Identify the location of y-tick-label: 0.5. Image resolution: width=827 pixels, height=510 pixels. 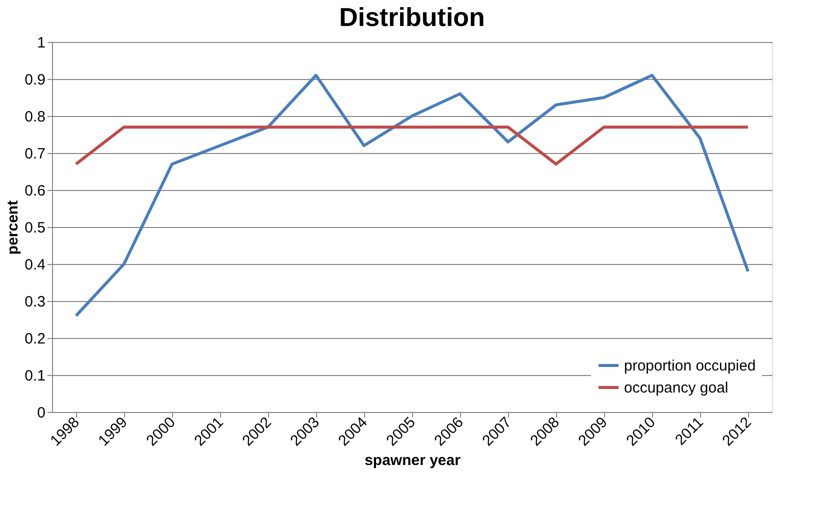
(35, 228).